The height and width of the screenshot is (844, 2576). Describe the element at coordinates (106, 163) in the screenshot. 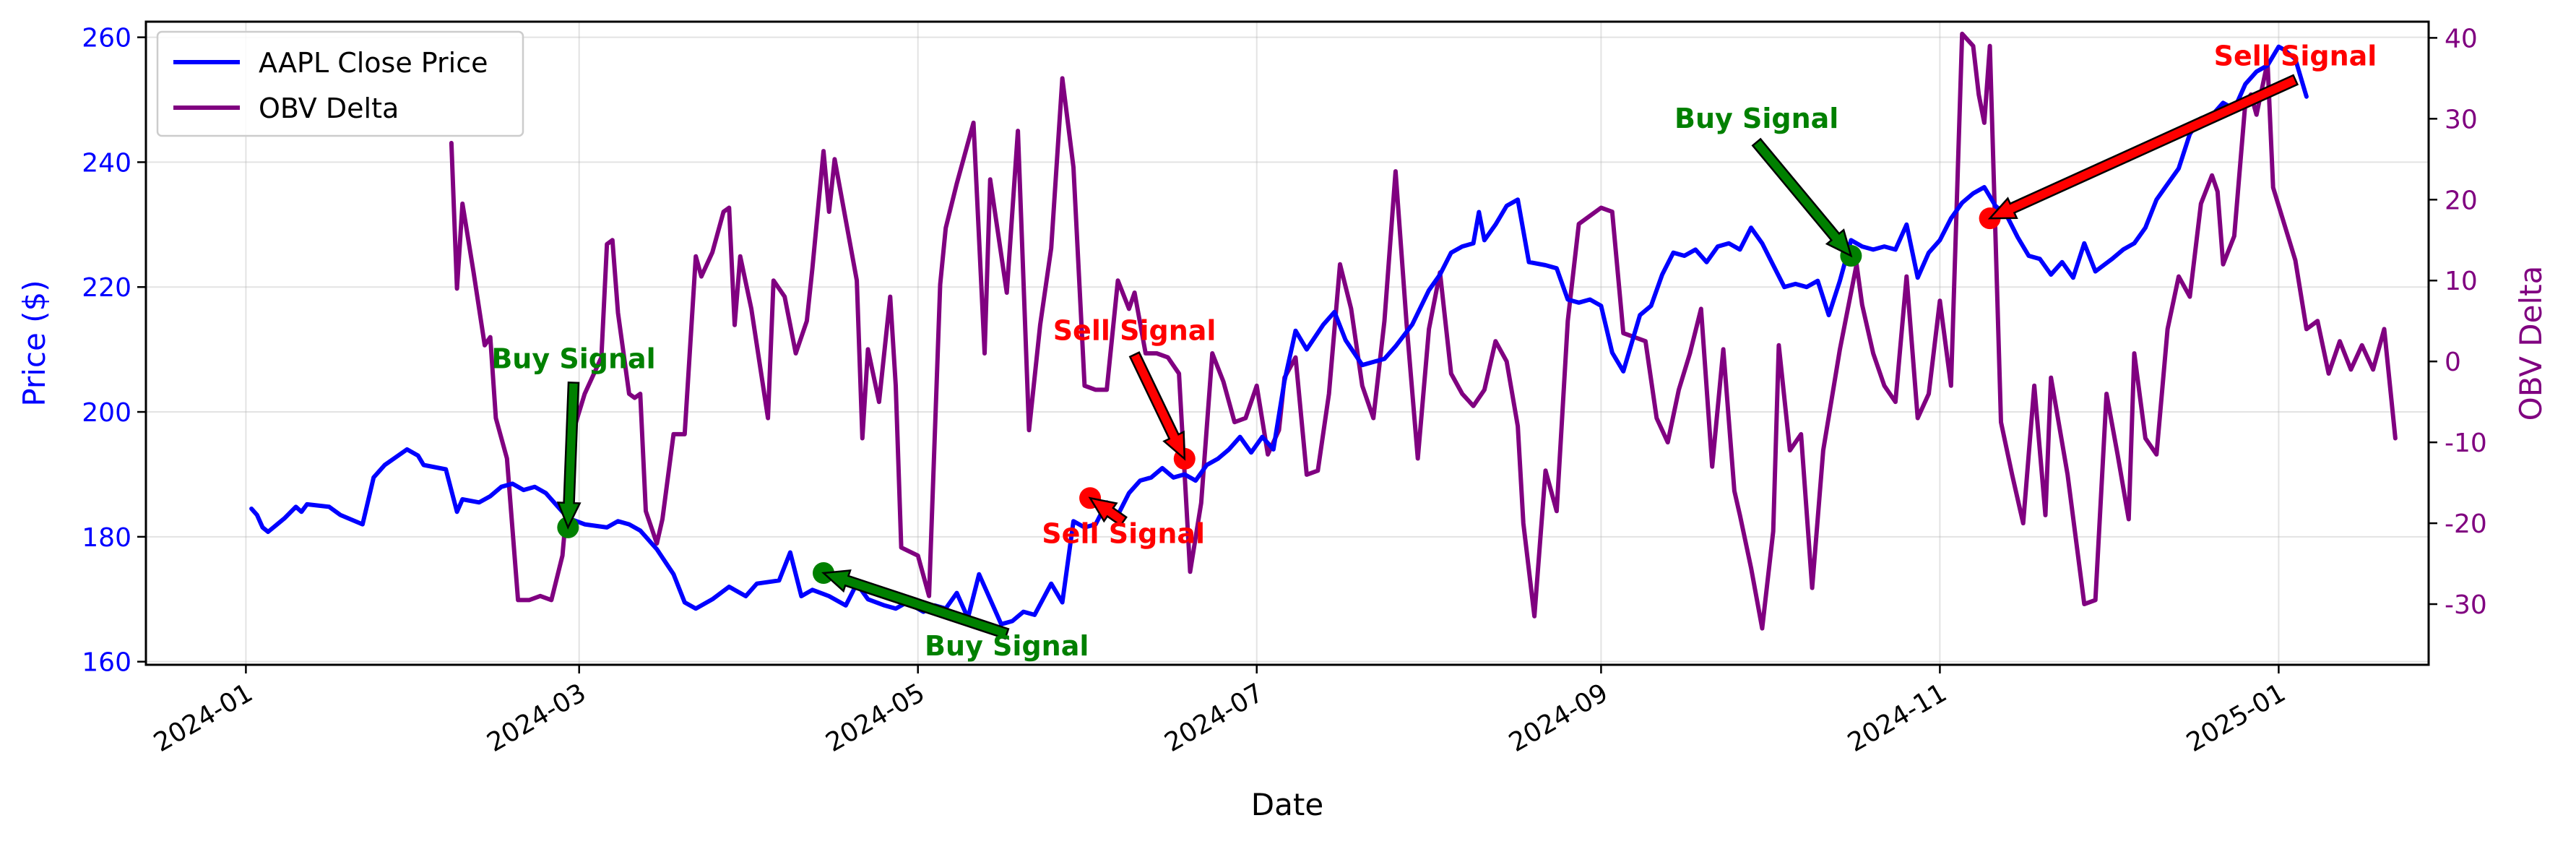

I see `y-left-tick-label: 240` at that location.